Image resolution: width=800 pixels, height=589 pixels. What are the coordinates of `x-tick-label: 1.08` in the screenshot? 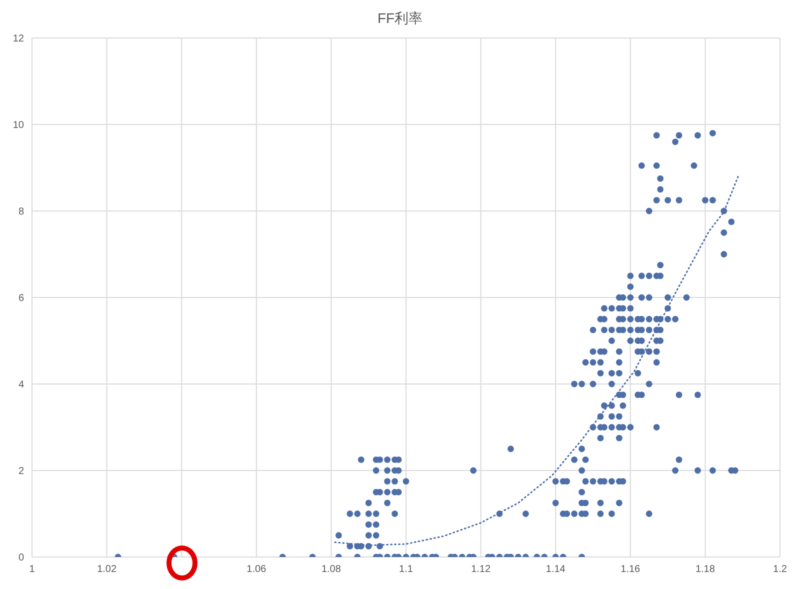 It's located at (331, 570).